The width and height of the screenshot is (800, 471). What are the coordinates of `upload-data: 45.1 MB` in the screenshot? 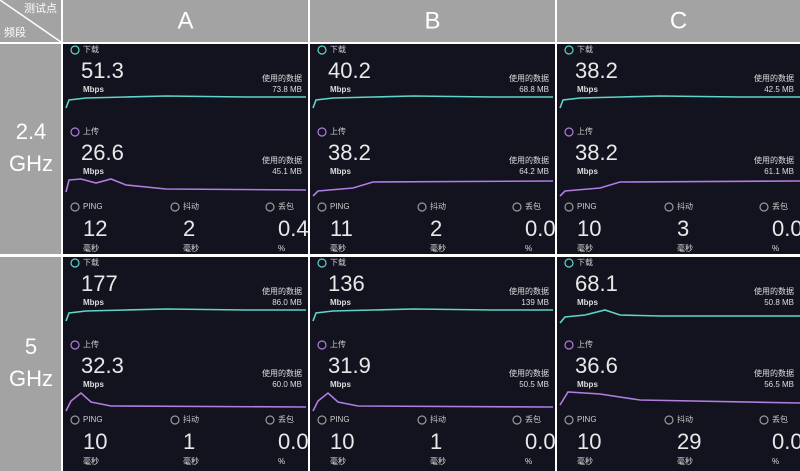 It's located at (287, 171).